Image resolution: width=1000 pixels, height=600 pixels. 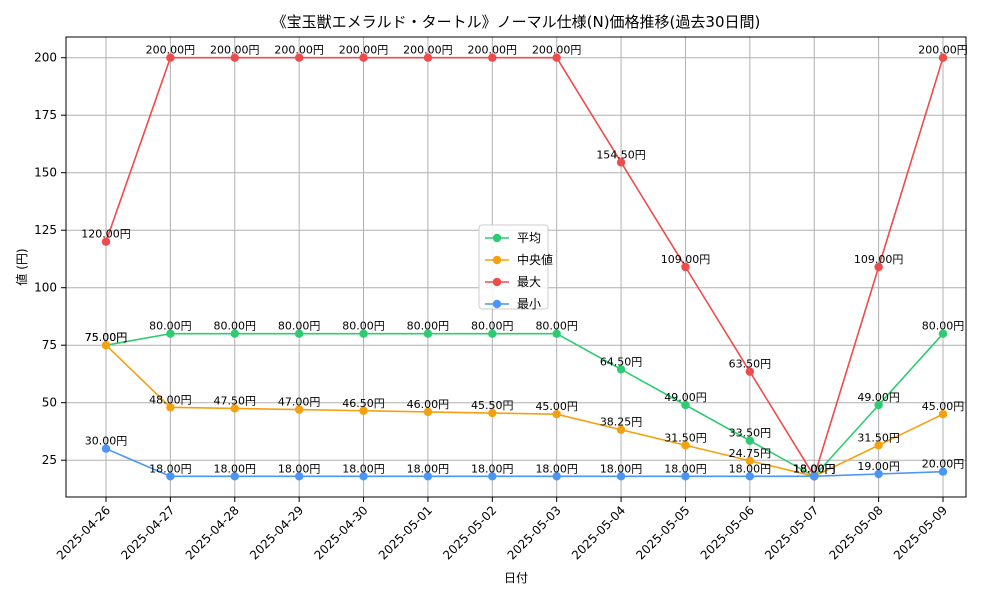 What do you see at coordinates (750, 453) in the screenshot?
I see `data-label: 24.75円` at bounding box center [750, 453].